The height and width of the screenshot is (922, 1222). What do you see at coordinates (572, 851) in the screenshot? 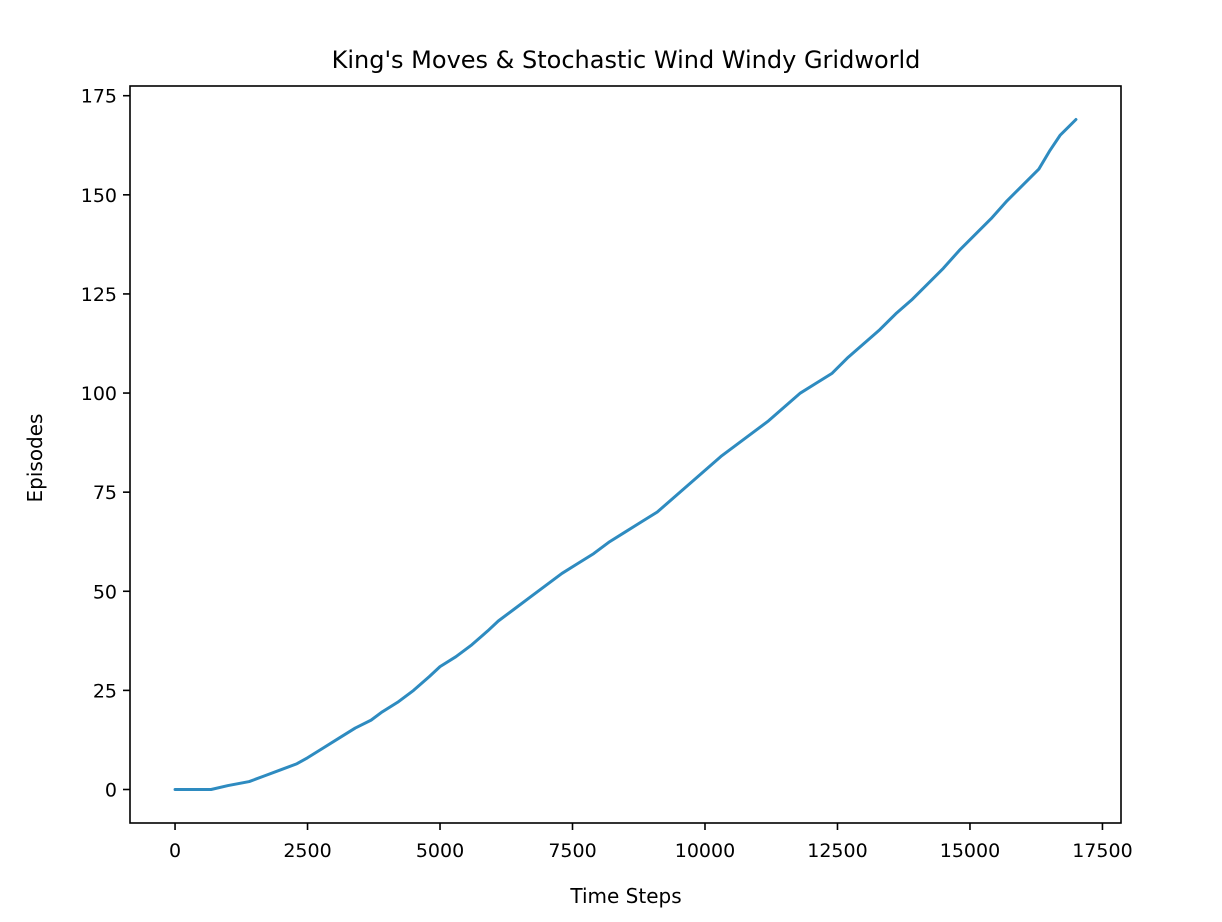
I see `x-tick-label: 7500` at bounding box center [572, 851].